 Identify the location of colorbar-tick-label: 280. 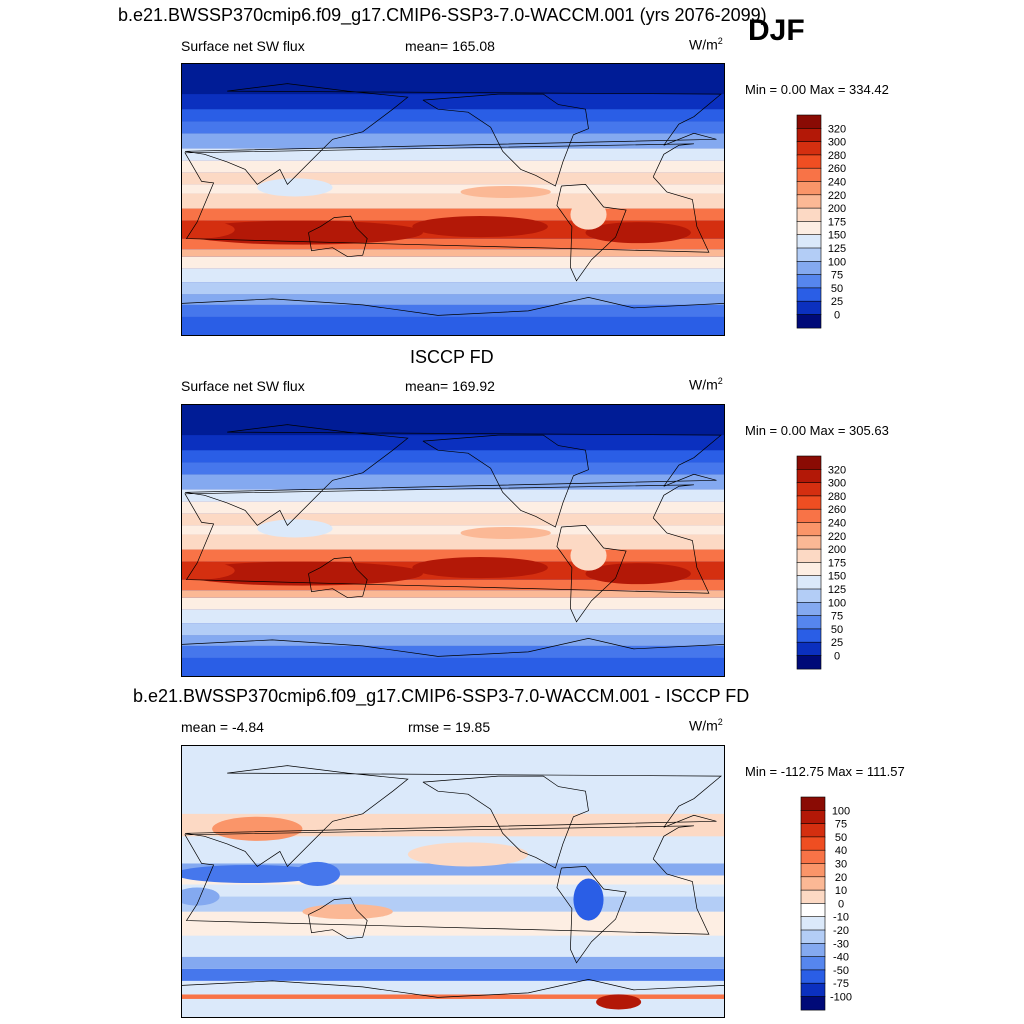
(837, 497).